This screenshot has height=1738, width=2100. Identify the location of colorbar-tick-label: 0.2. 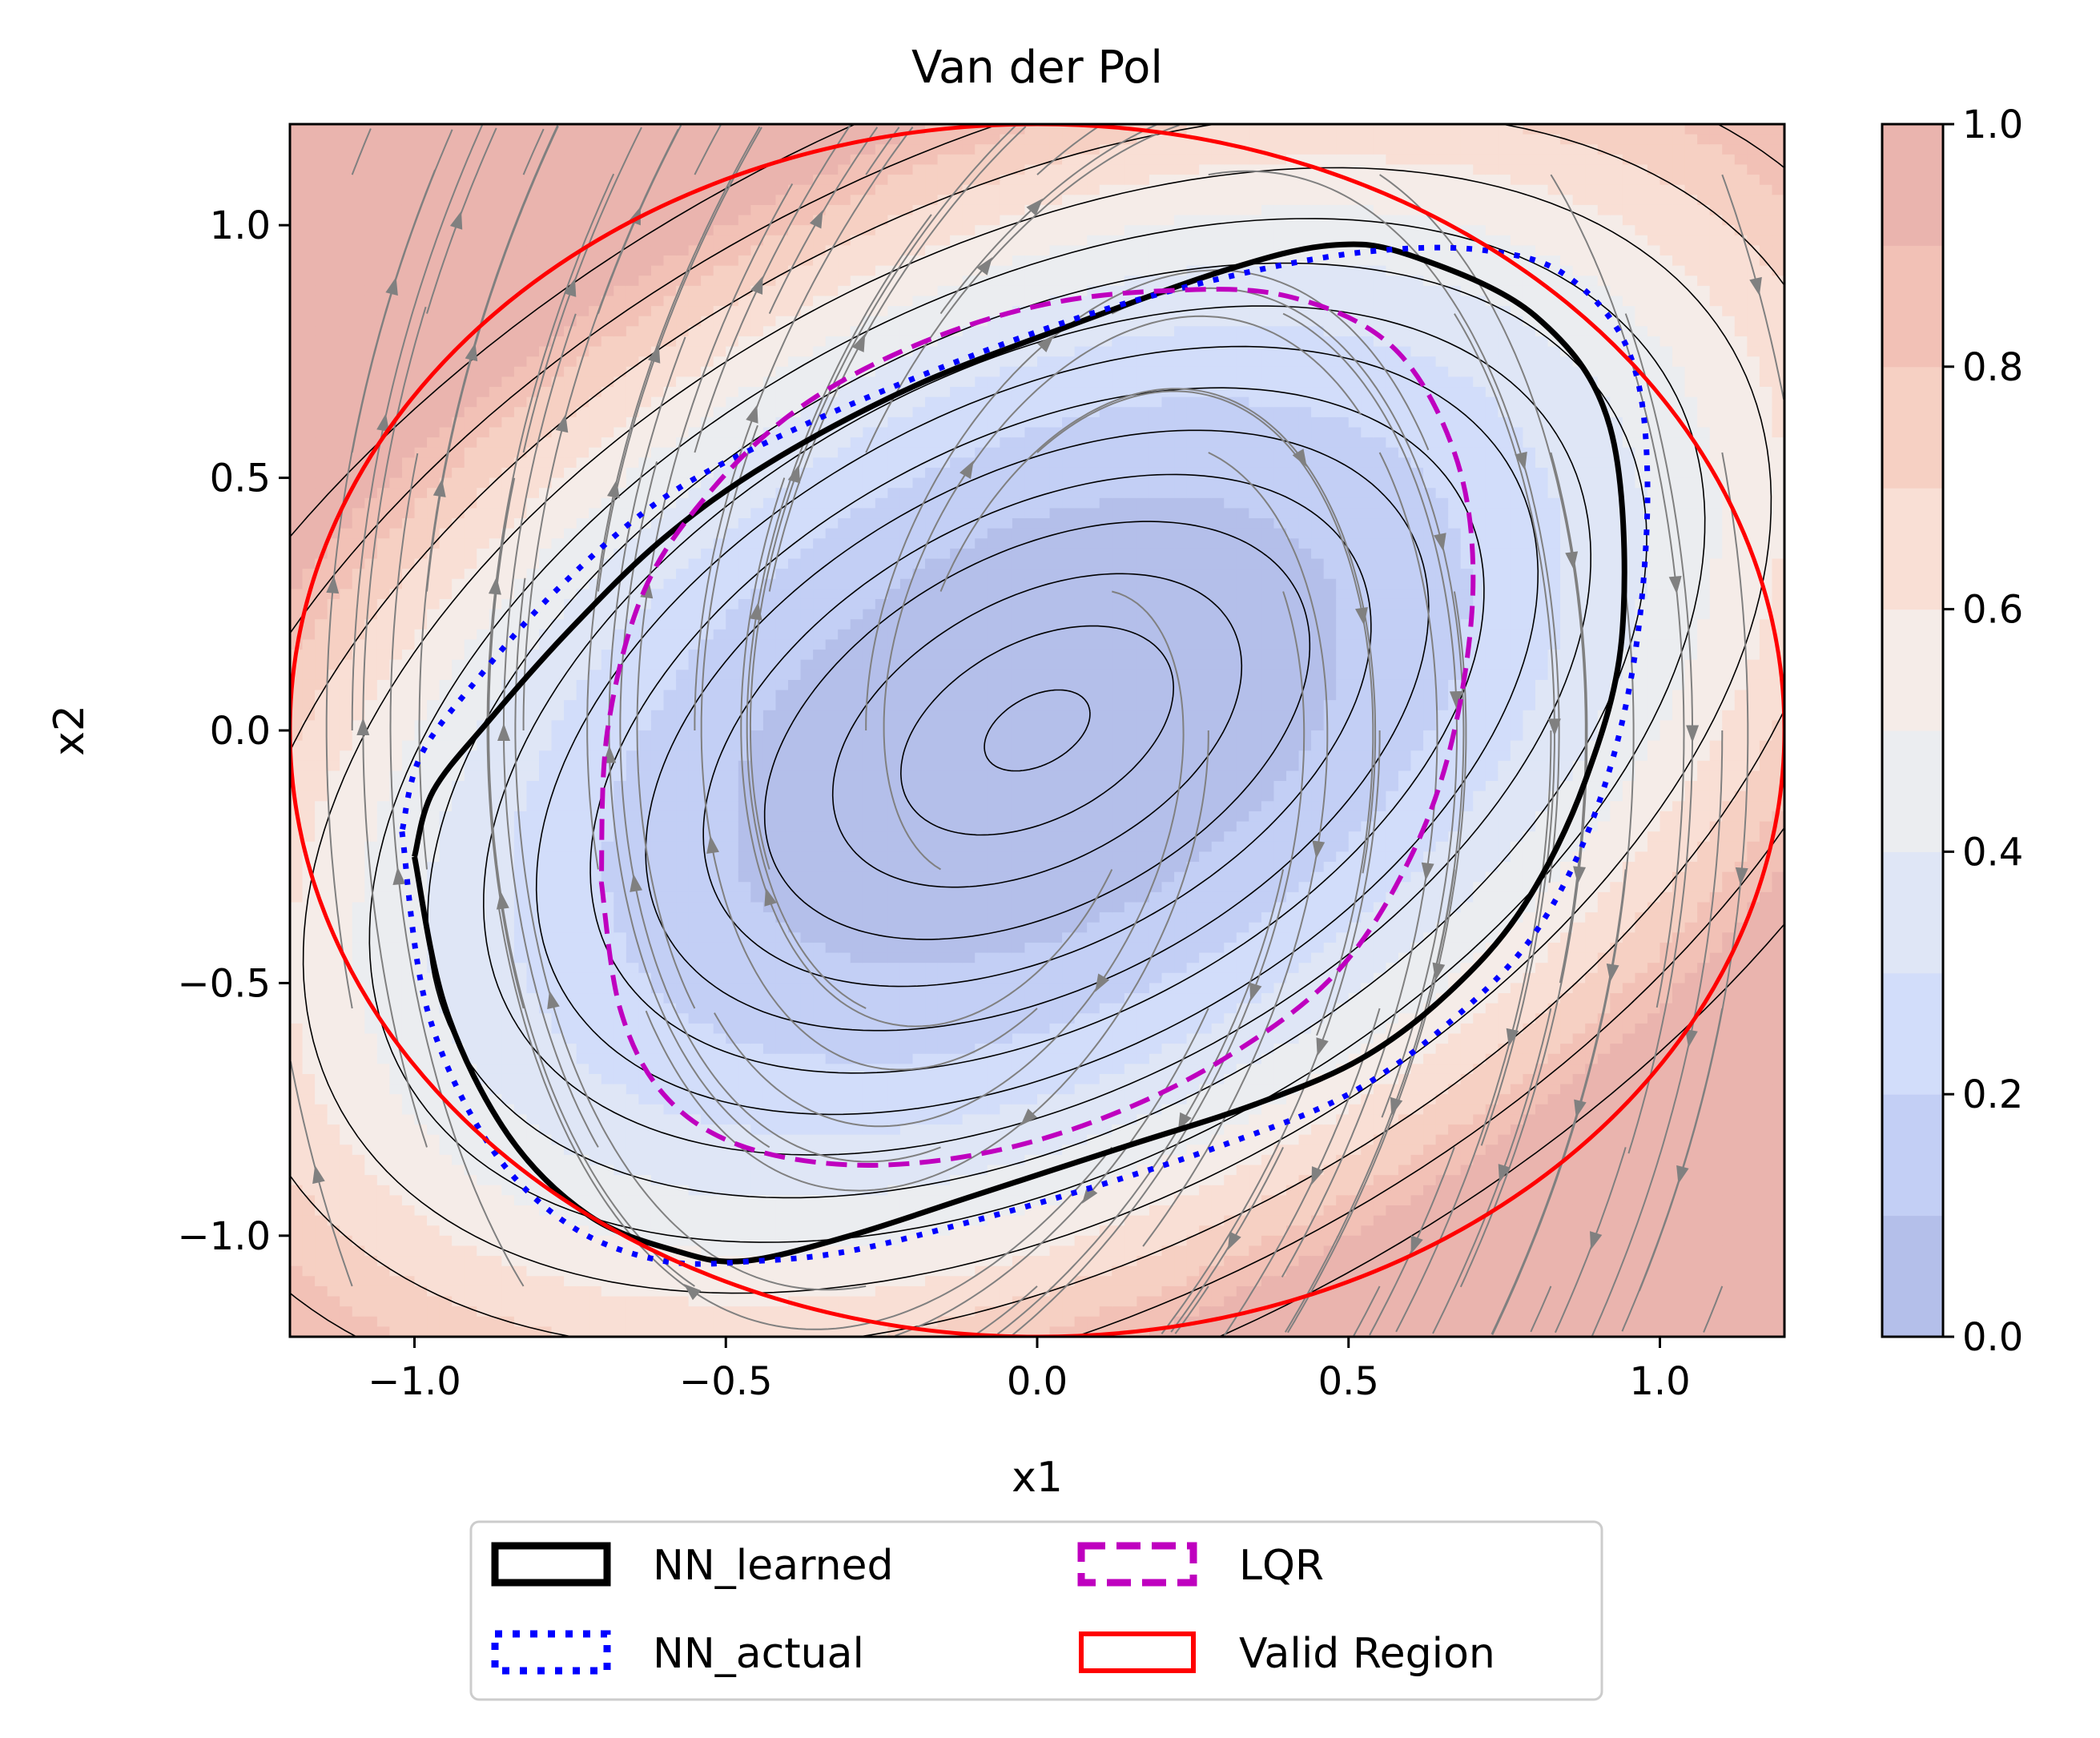
(1992, 1094).